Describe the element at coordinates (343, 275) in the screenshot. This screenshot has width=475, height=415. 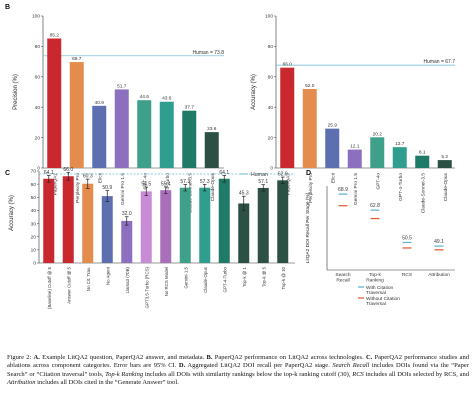
I see `x-category-label: Search` at that location.